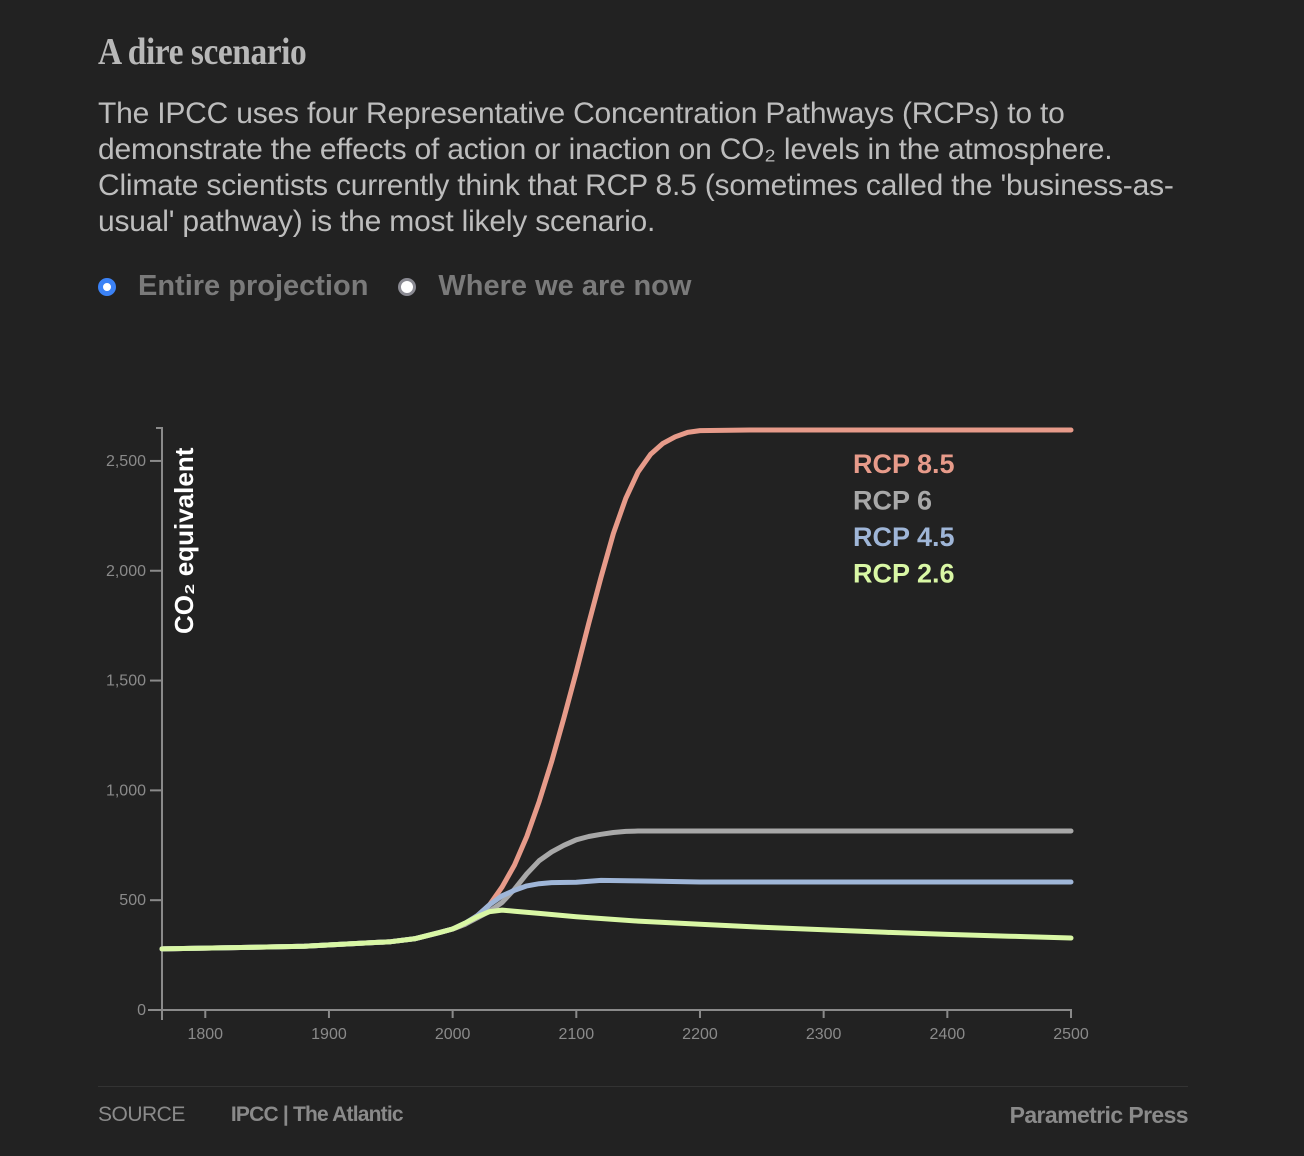  I want to click on x-tick-label: 2200, so click(700, 1034).